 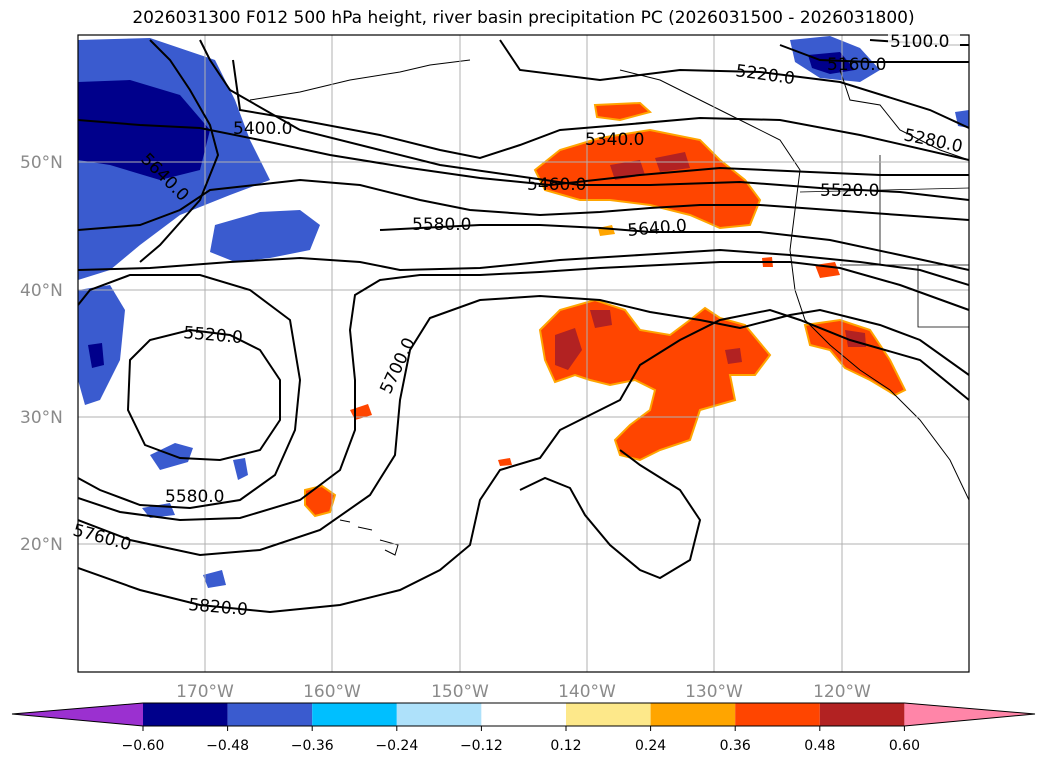 What do you see at coordinates (77, 714) in the screenshot?
I see `colorbar-extend-low` at bounding box center [77, 714].